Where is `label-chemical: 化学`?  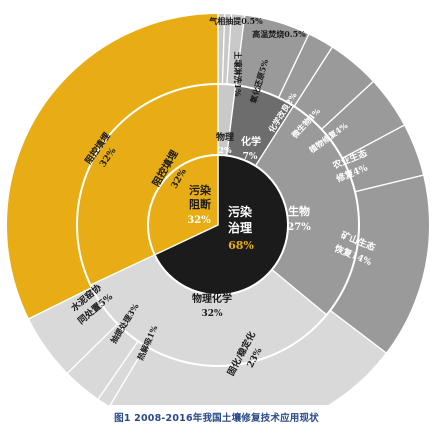 label-chemical: 化学 is located at coordinates (251, 141).